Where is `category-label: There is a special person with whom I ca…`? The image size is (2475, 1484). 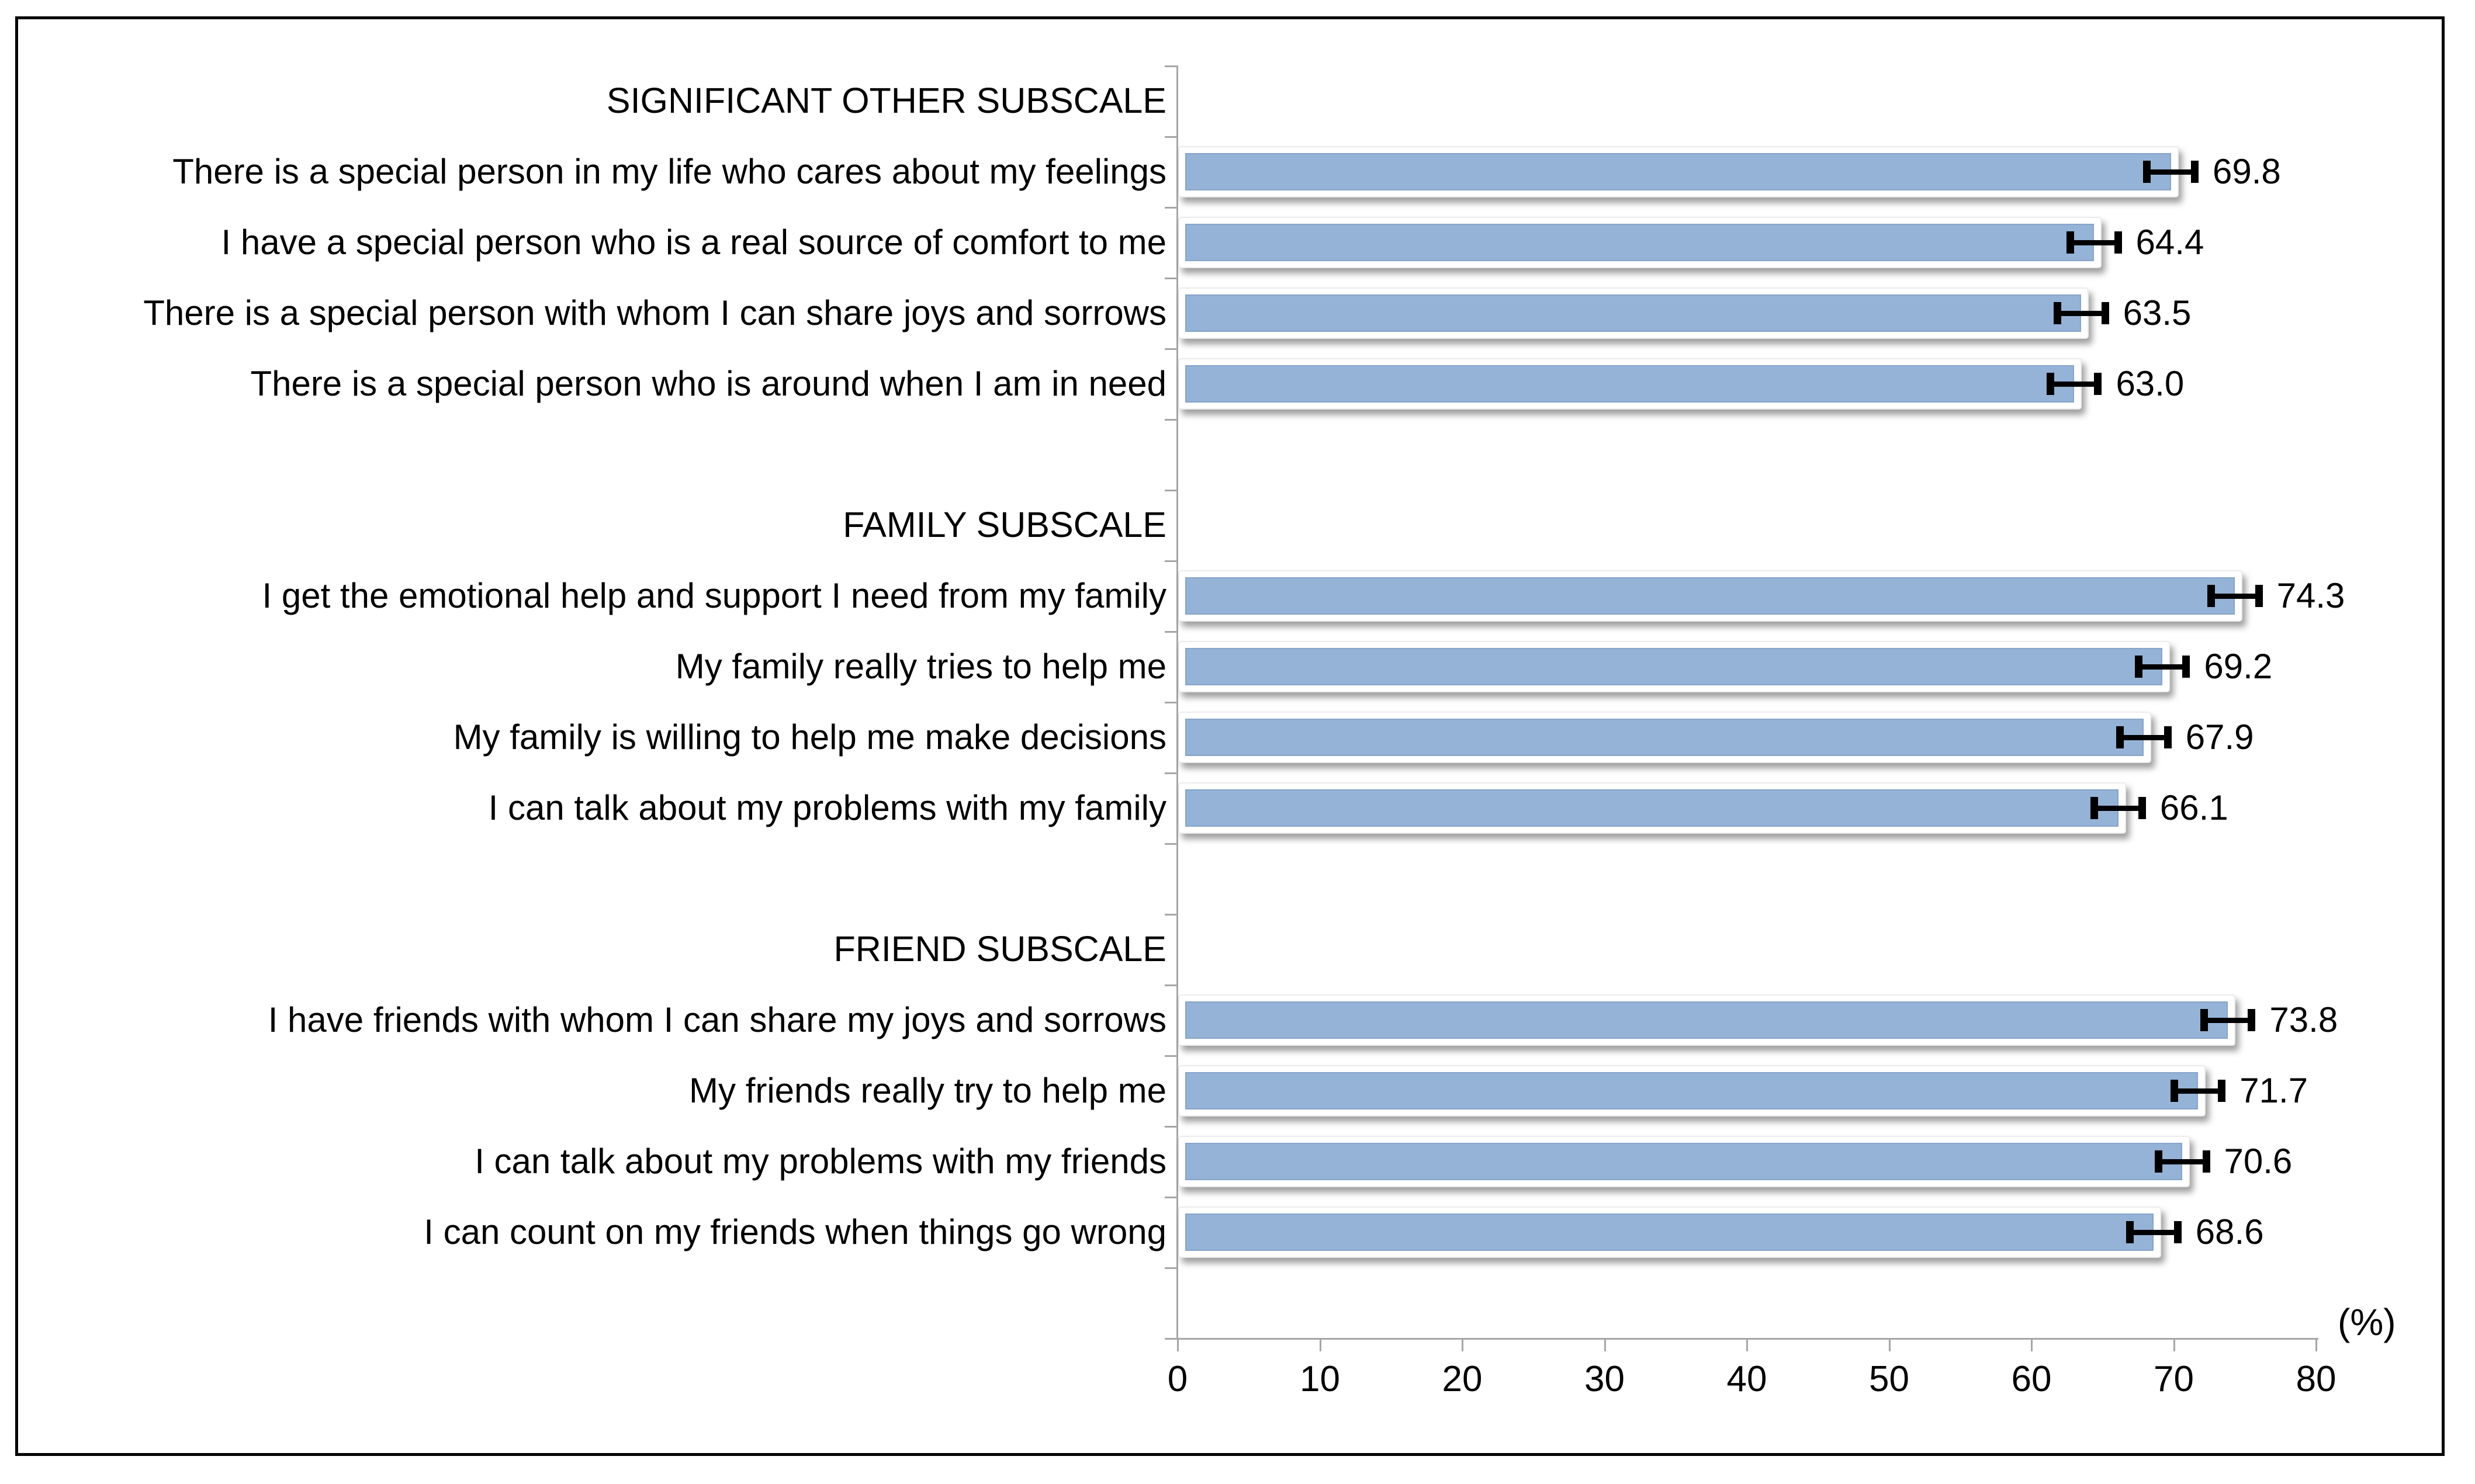
category-label: There is a special person with whom I ca… is located at coordinates (654, 312).